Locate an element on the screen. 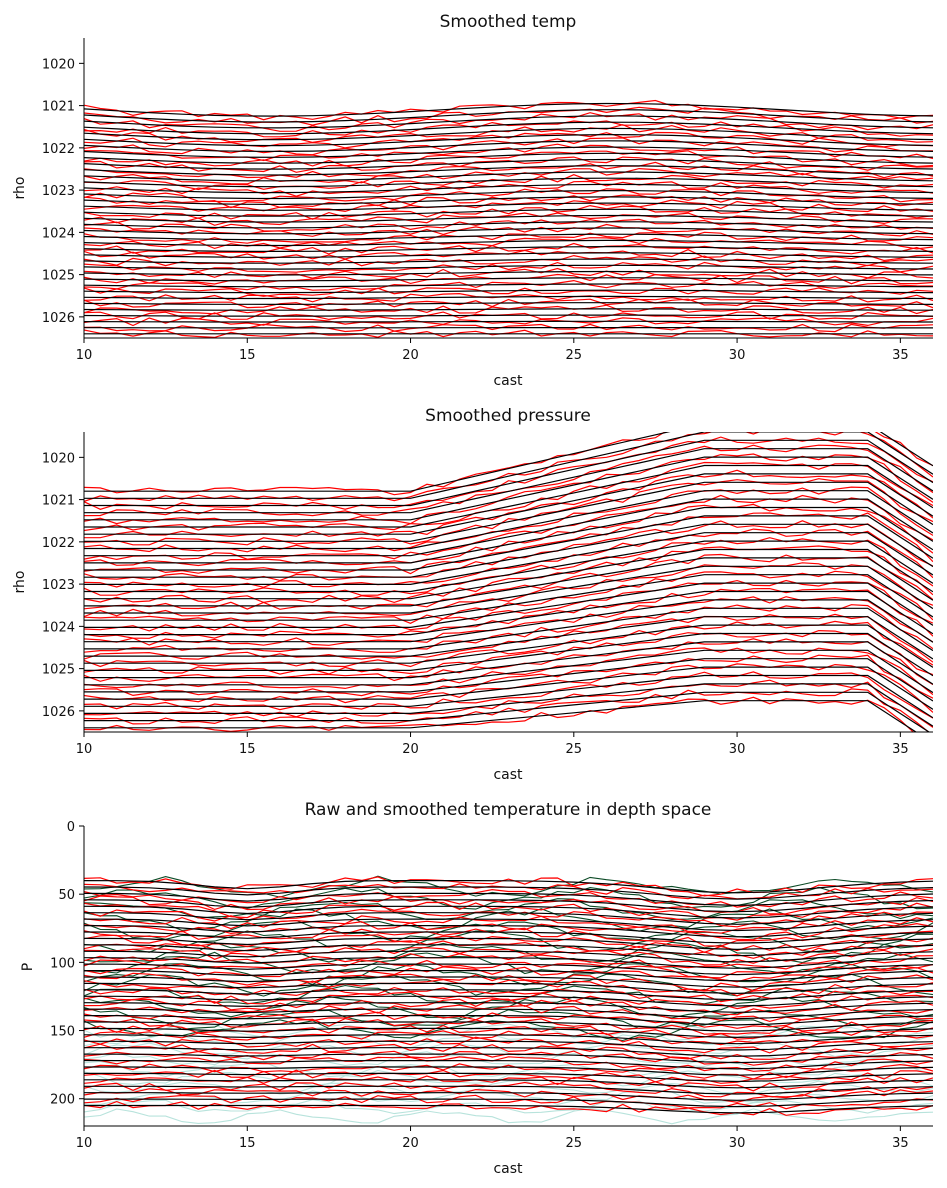 The image size is (947, 1188). x-tick-label: 30 is located at coordinates (737, 355).